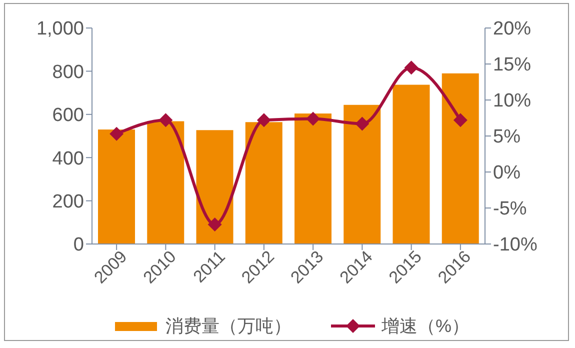 The image size is (575, 348). Describe the element at coordinates (425, 326) in the screenshot. I see `legend-label: 增速（%）` at that location.